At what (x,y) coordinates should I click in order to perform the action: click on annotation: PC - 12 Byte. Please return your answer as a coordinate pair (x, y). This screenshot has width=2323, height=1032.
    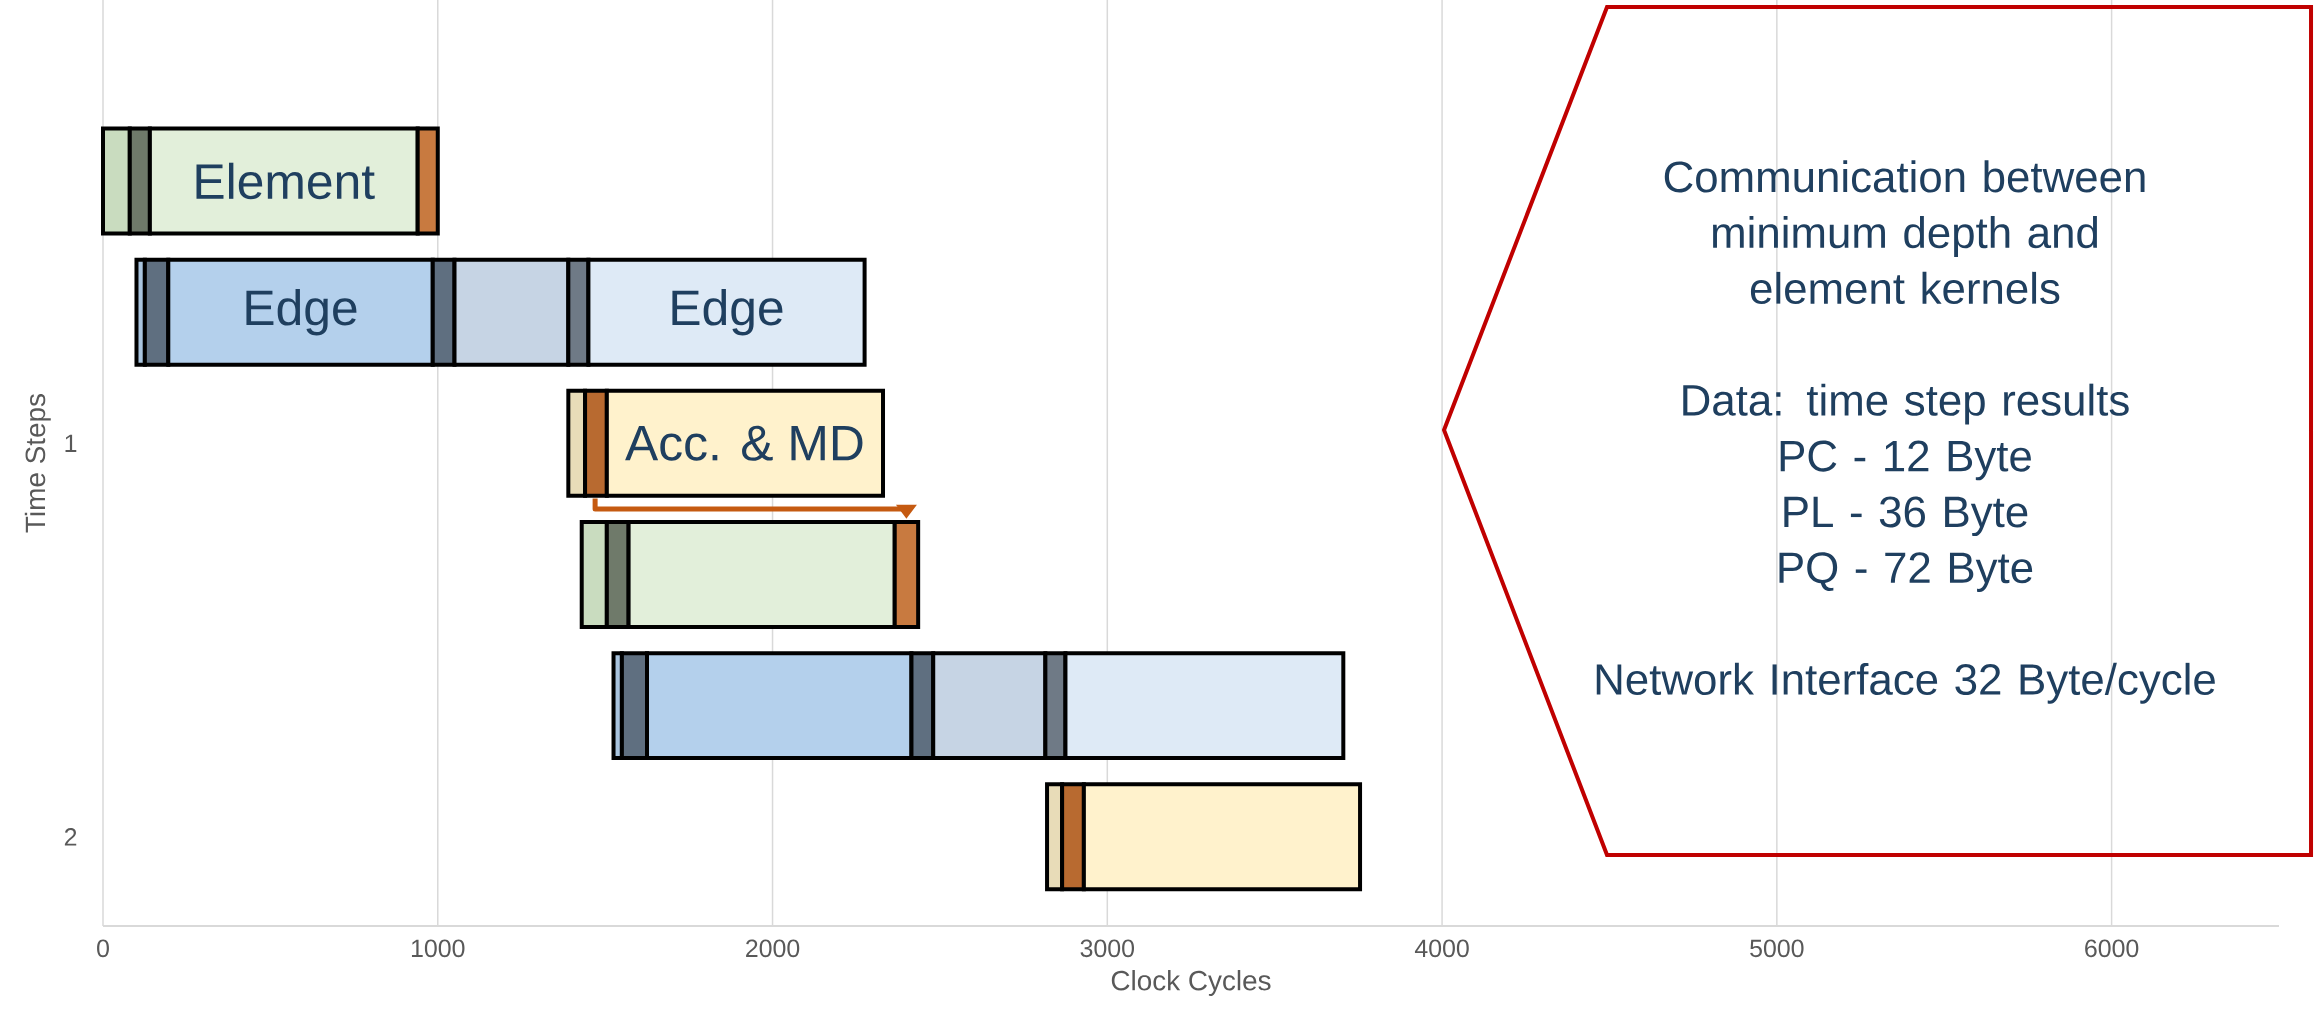
    Looking at the image, I should click on (1905, 460).